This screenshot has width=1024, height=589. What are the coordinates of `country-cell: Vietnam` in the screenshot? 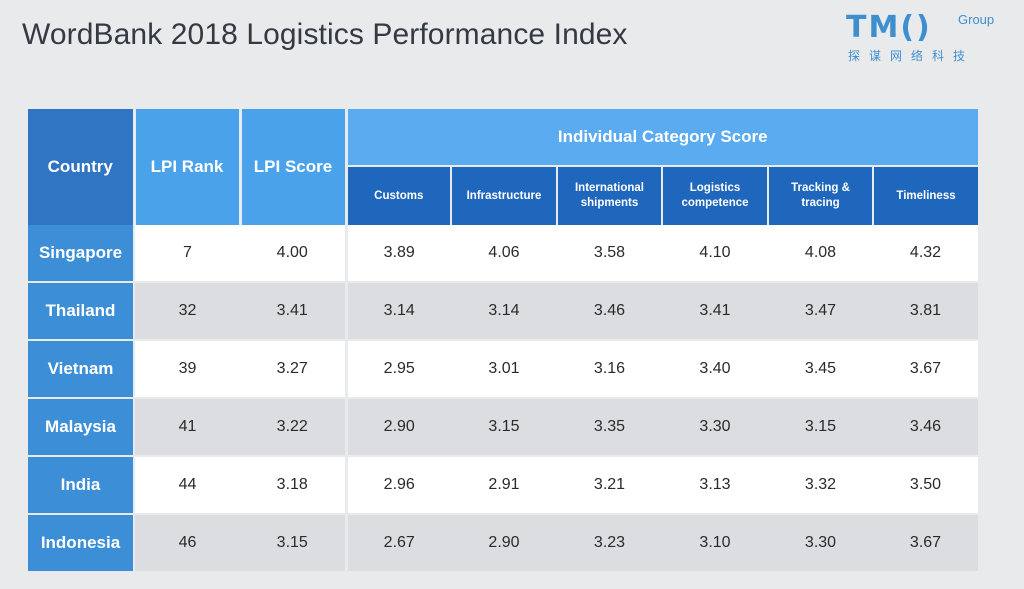 It's located at (81, 369).